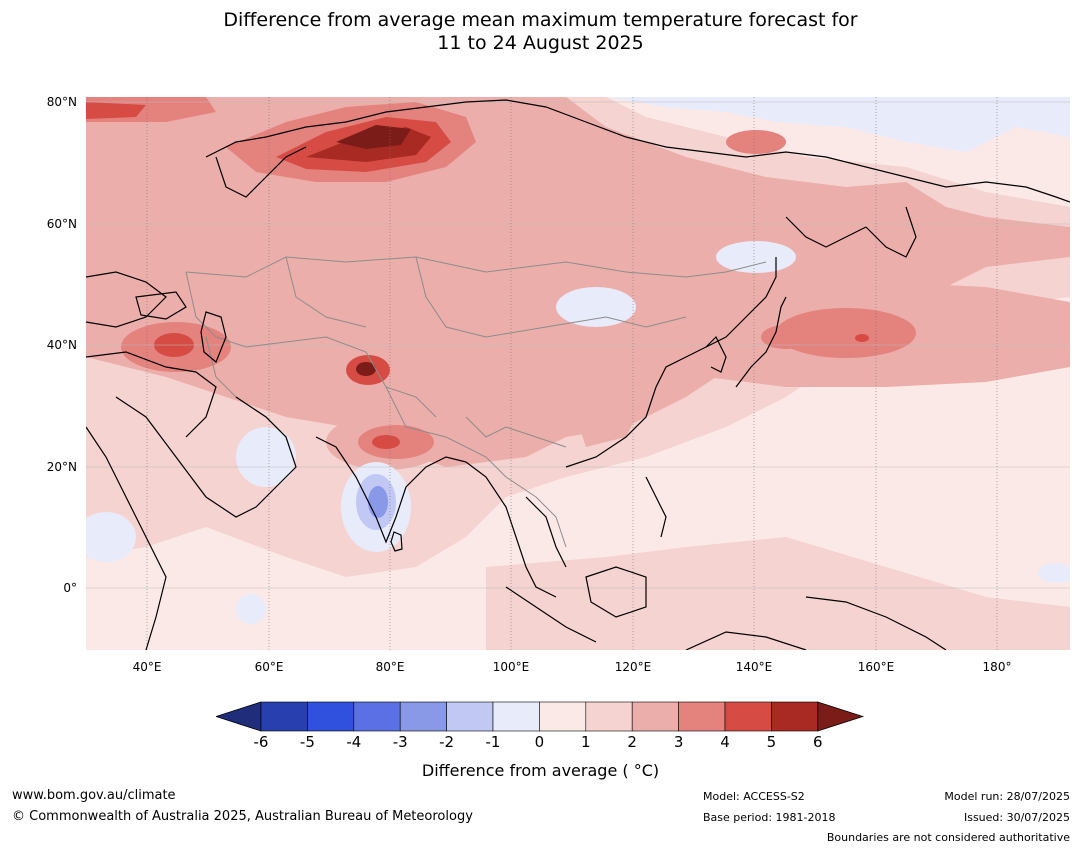  Describe the element at coordinates (818, 742) in the screenshot. I see `colorbar-tick-label: 6` at that location.